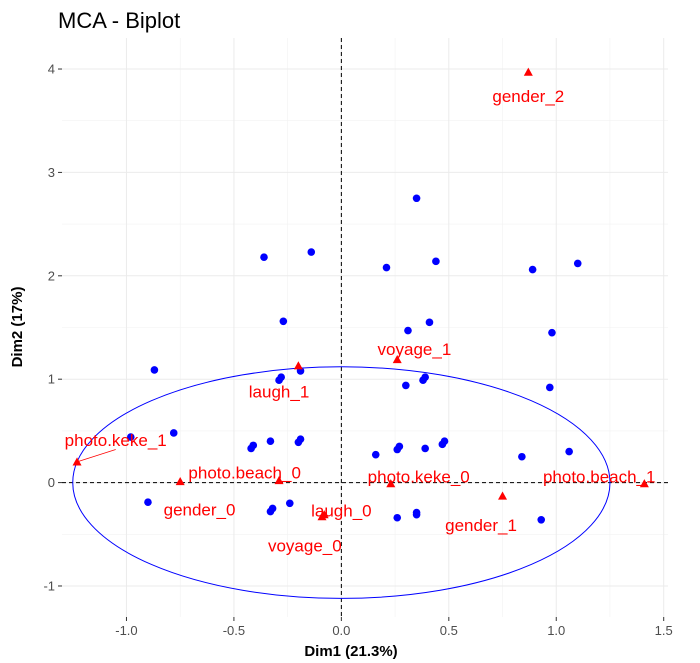 The width and height of the screenshot is (700, 663). Describe the element at coordinates (415, 349) in the screenshot. I see `category-label-voyage-1: voyage_1` at that location.